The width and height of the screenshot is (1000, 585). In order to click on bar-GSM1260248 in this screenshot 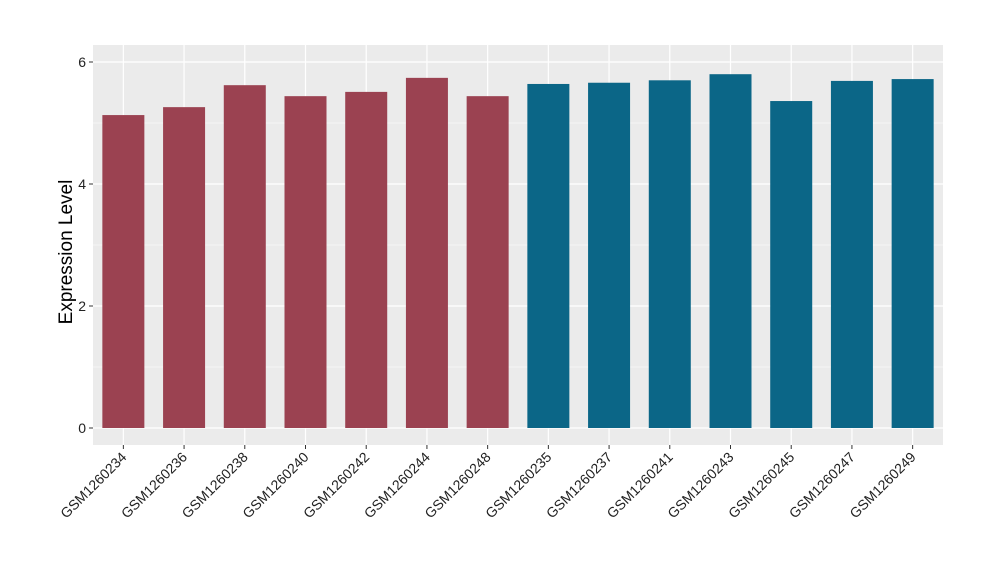, I will do `click(487, 262)`.